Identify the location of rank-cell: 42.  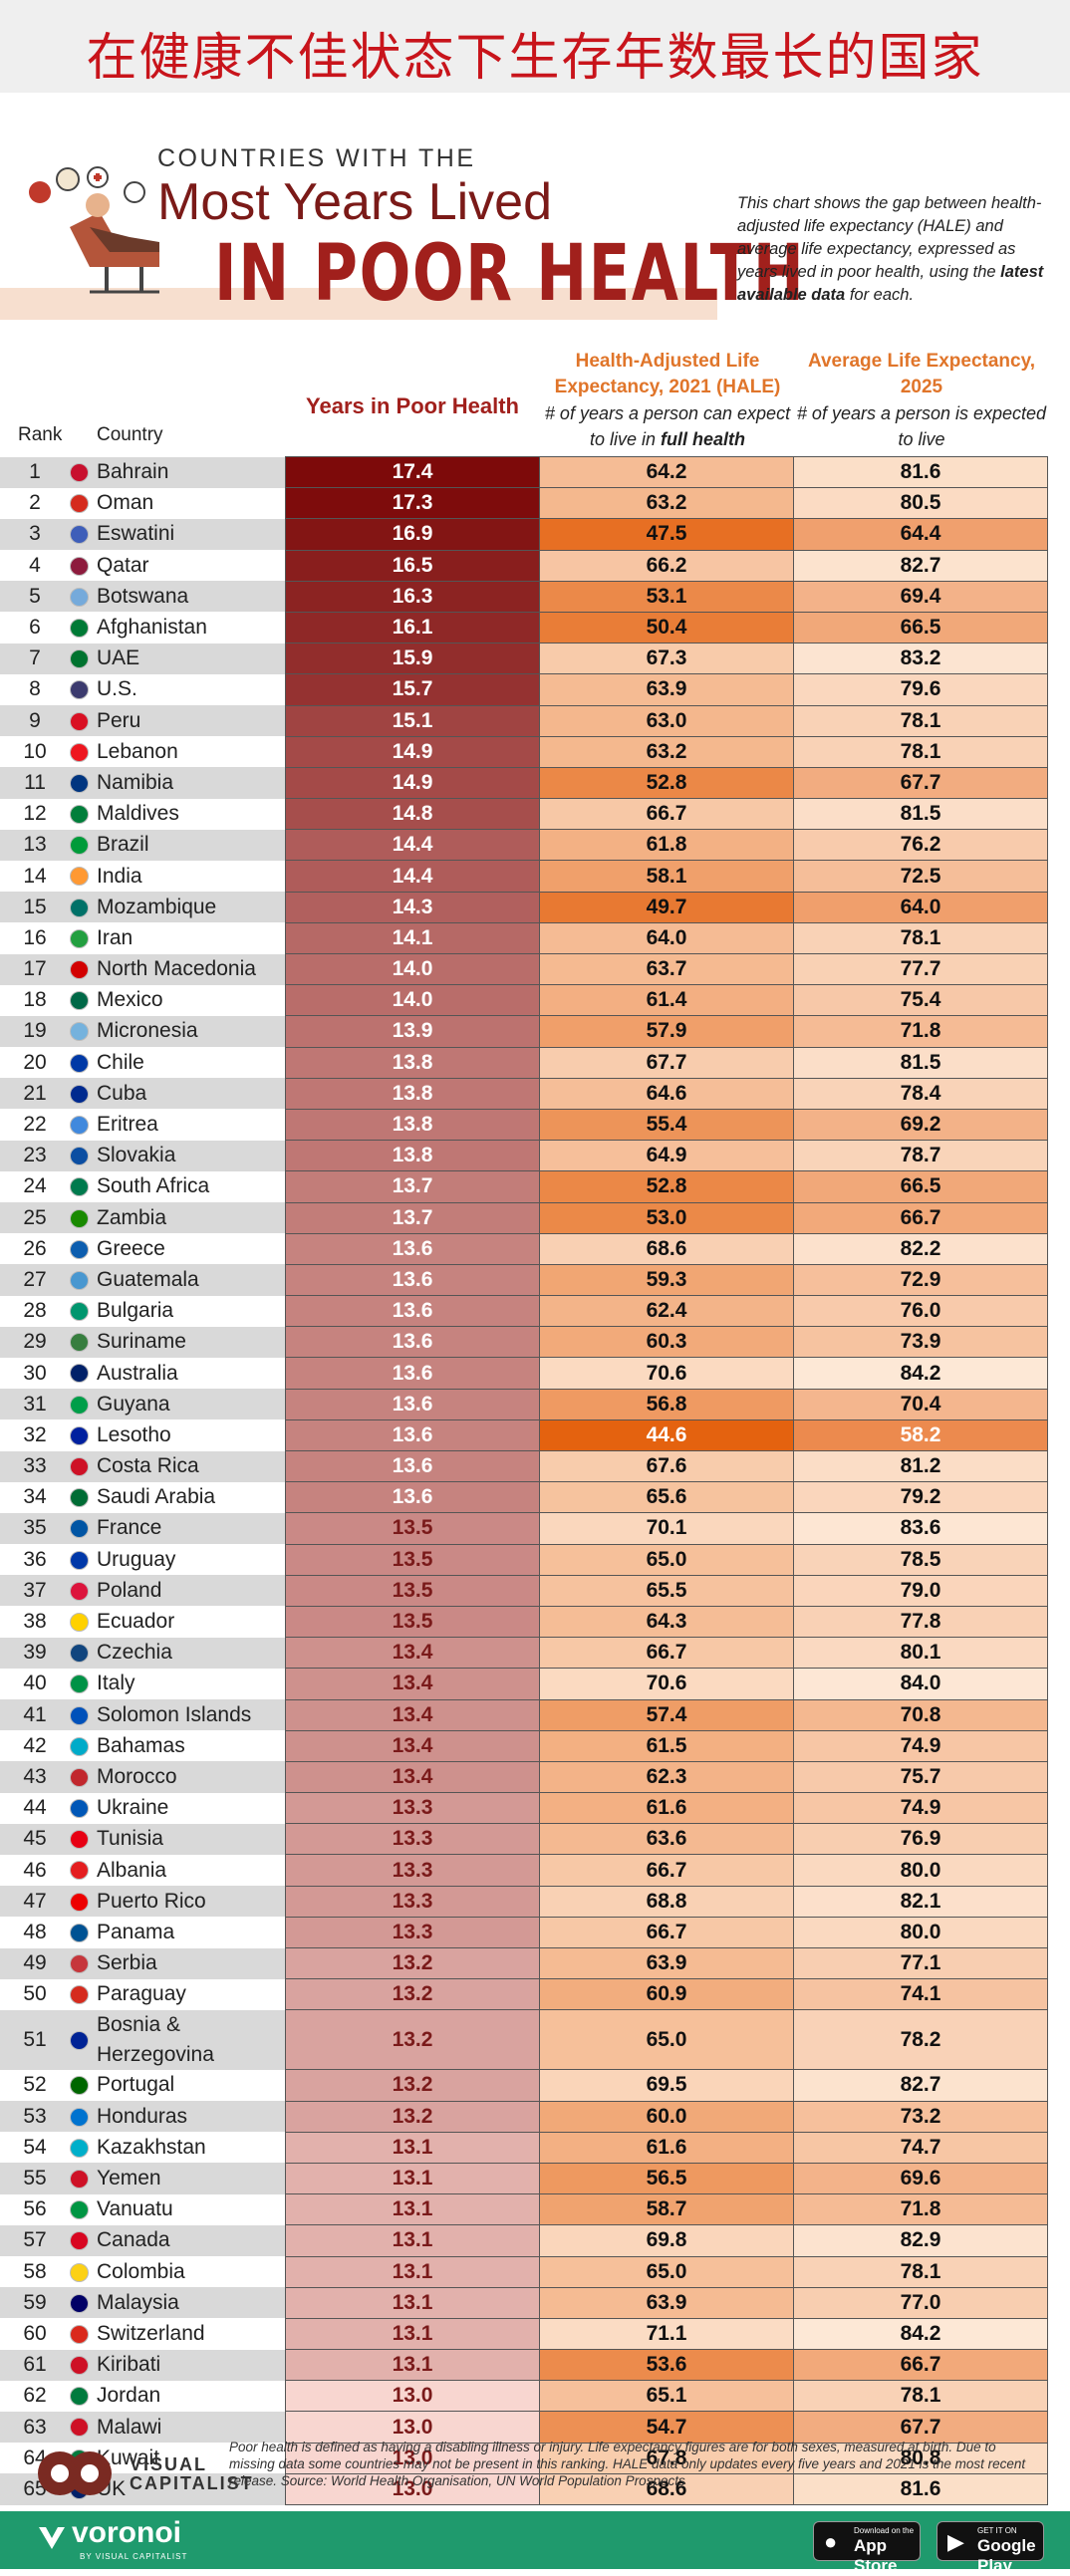
(35, 1745).